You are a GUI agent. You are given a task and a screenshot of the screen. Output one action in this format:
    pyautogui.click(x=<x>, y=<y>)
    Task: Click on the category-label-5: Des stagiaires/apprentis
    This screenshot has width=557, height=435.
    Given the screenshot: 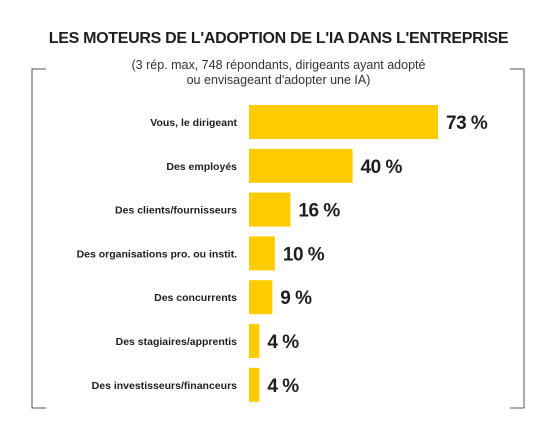 What is the action you would take?
    pyautogui.click(x=177, y=342)
    